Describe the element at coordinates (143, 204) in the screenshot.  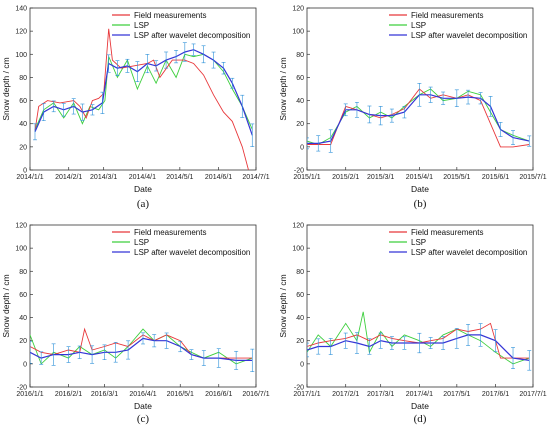
I see `panel-label: (a)` at that location.